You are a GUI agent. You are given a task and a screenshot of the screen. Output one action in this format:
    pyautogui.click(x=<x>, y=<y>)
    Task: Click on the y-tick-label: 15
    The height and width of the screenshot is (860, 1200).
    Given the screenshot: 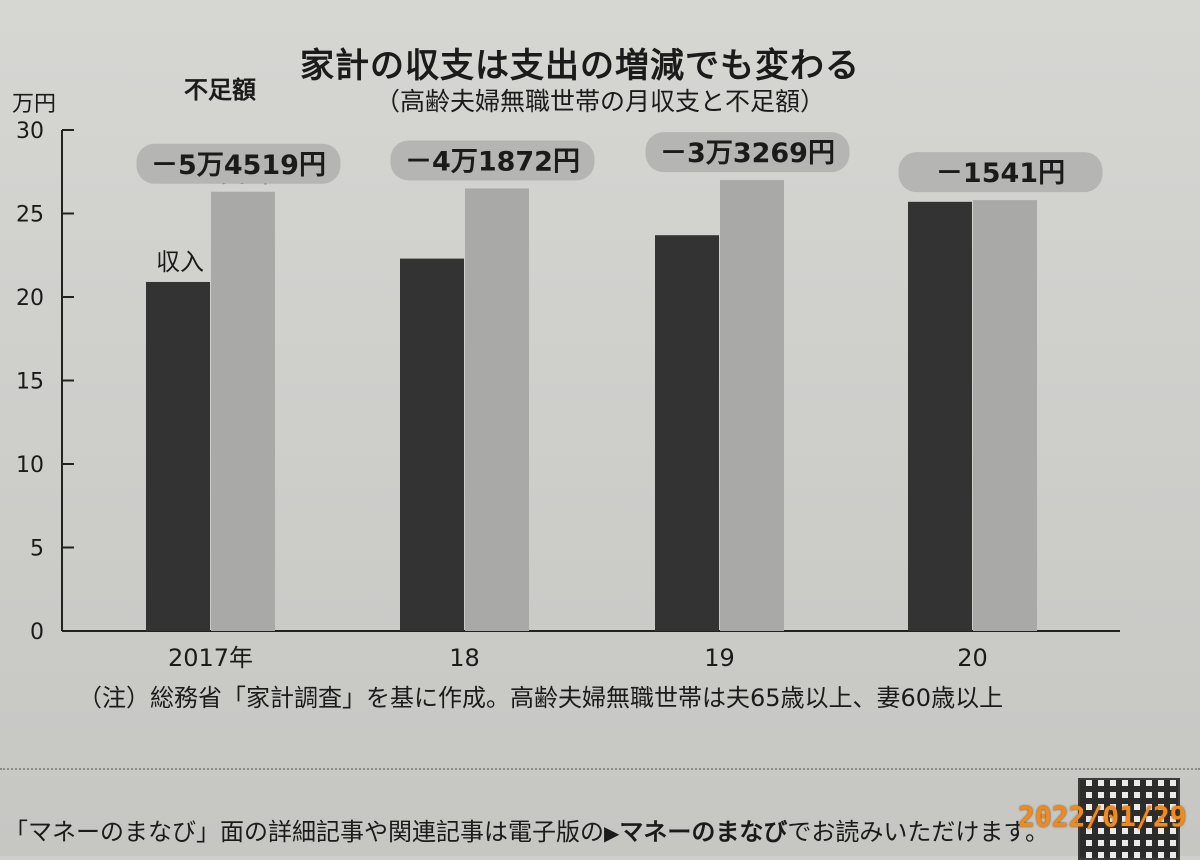 What is the action you would take?
    pyautogui.click(x=30, y=382)
    